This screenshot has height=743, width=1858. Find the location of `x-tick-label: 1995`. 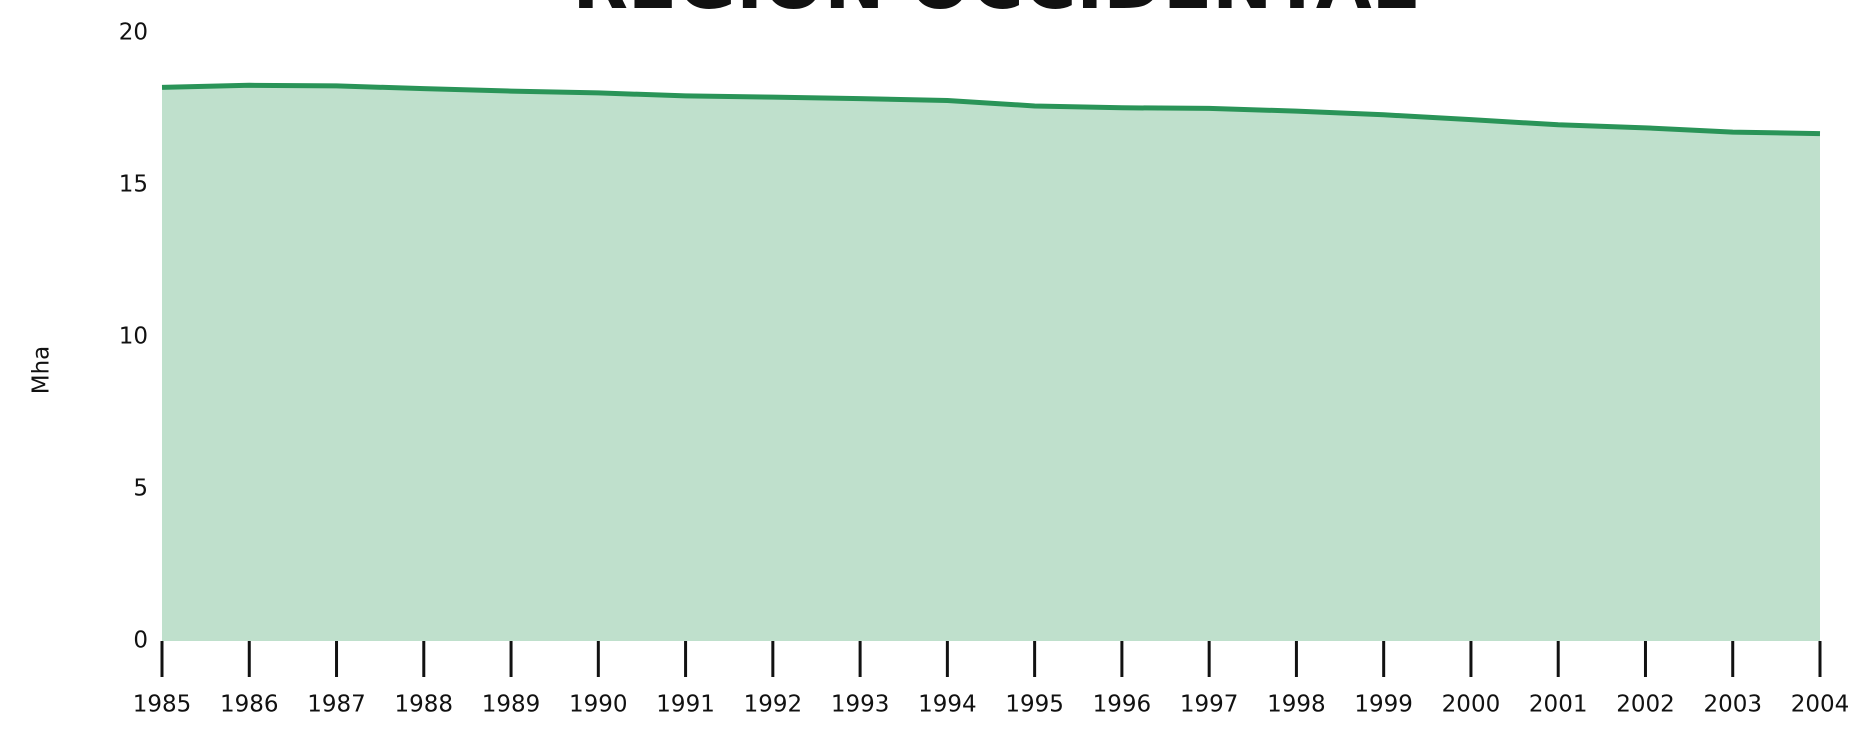

x-tick-label: 1995 is located at coordinates (1034, 705).